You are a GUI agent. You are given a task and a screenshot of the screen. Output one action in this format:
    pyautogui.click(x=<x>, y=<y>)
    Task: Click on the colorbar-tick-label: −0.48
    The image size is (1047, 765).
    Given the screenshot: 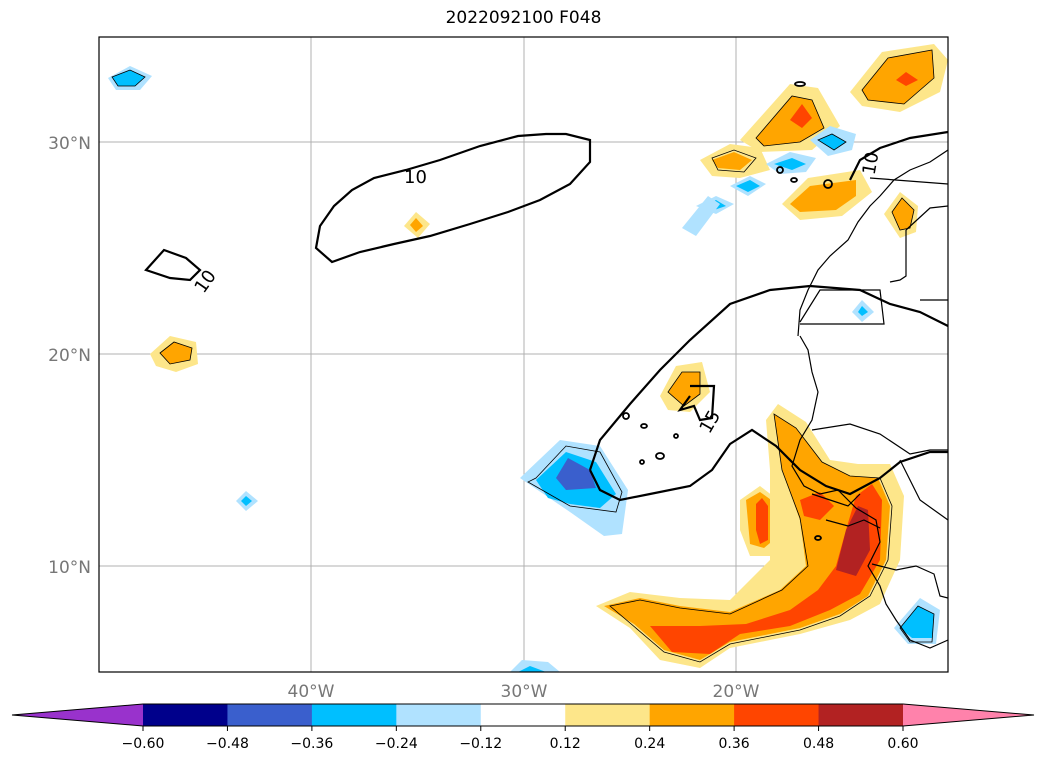 What is the action you would take?
    pyautogui.click(x=227, y=744)
    